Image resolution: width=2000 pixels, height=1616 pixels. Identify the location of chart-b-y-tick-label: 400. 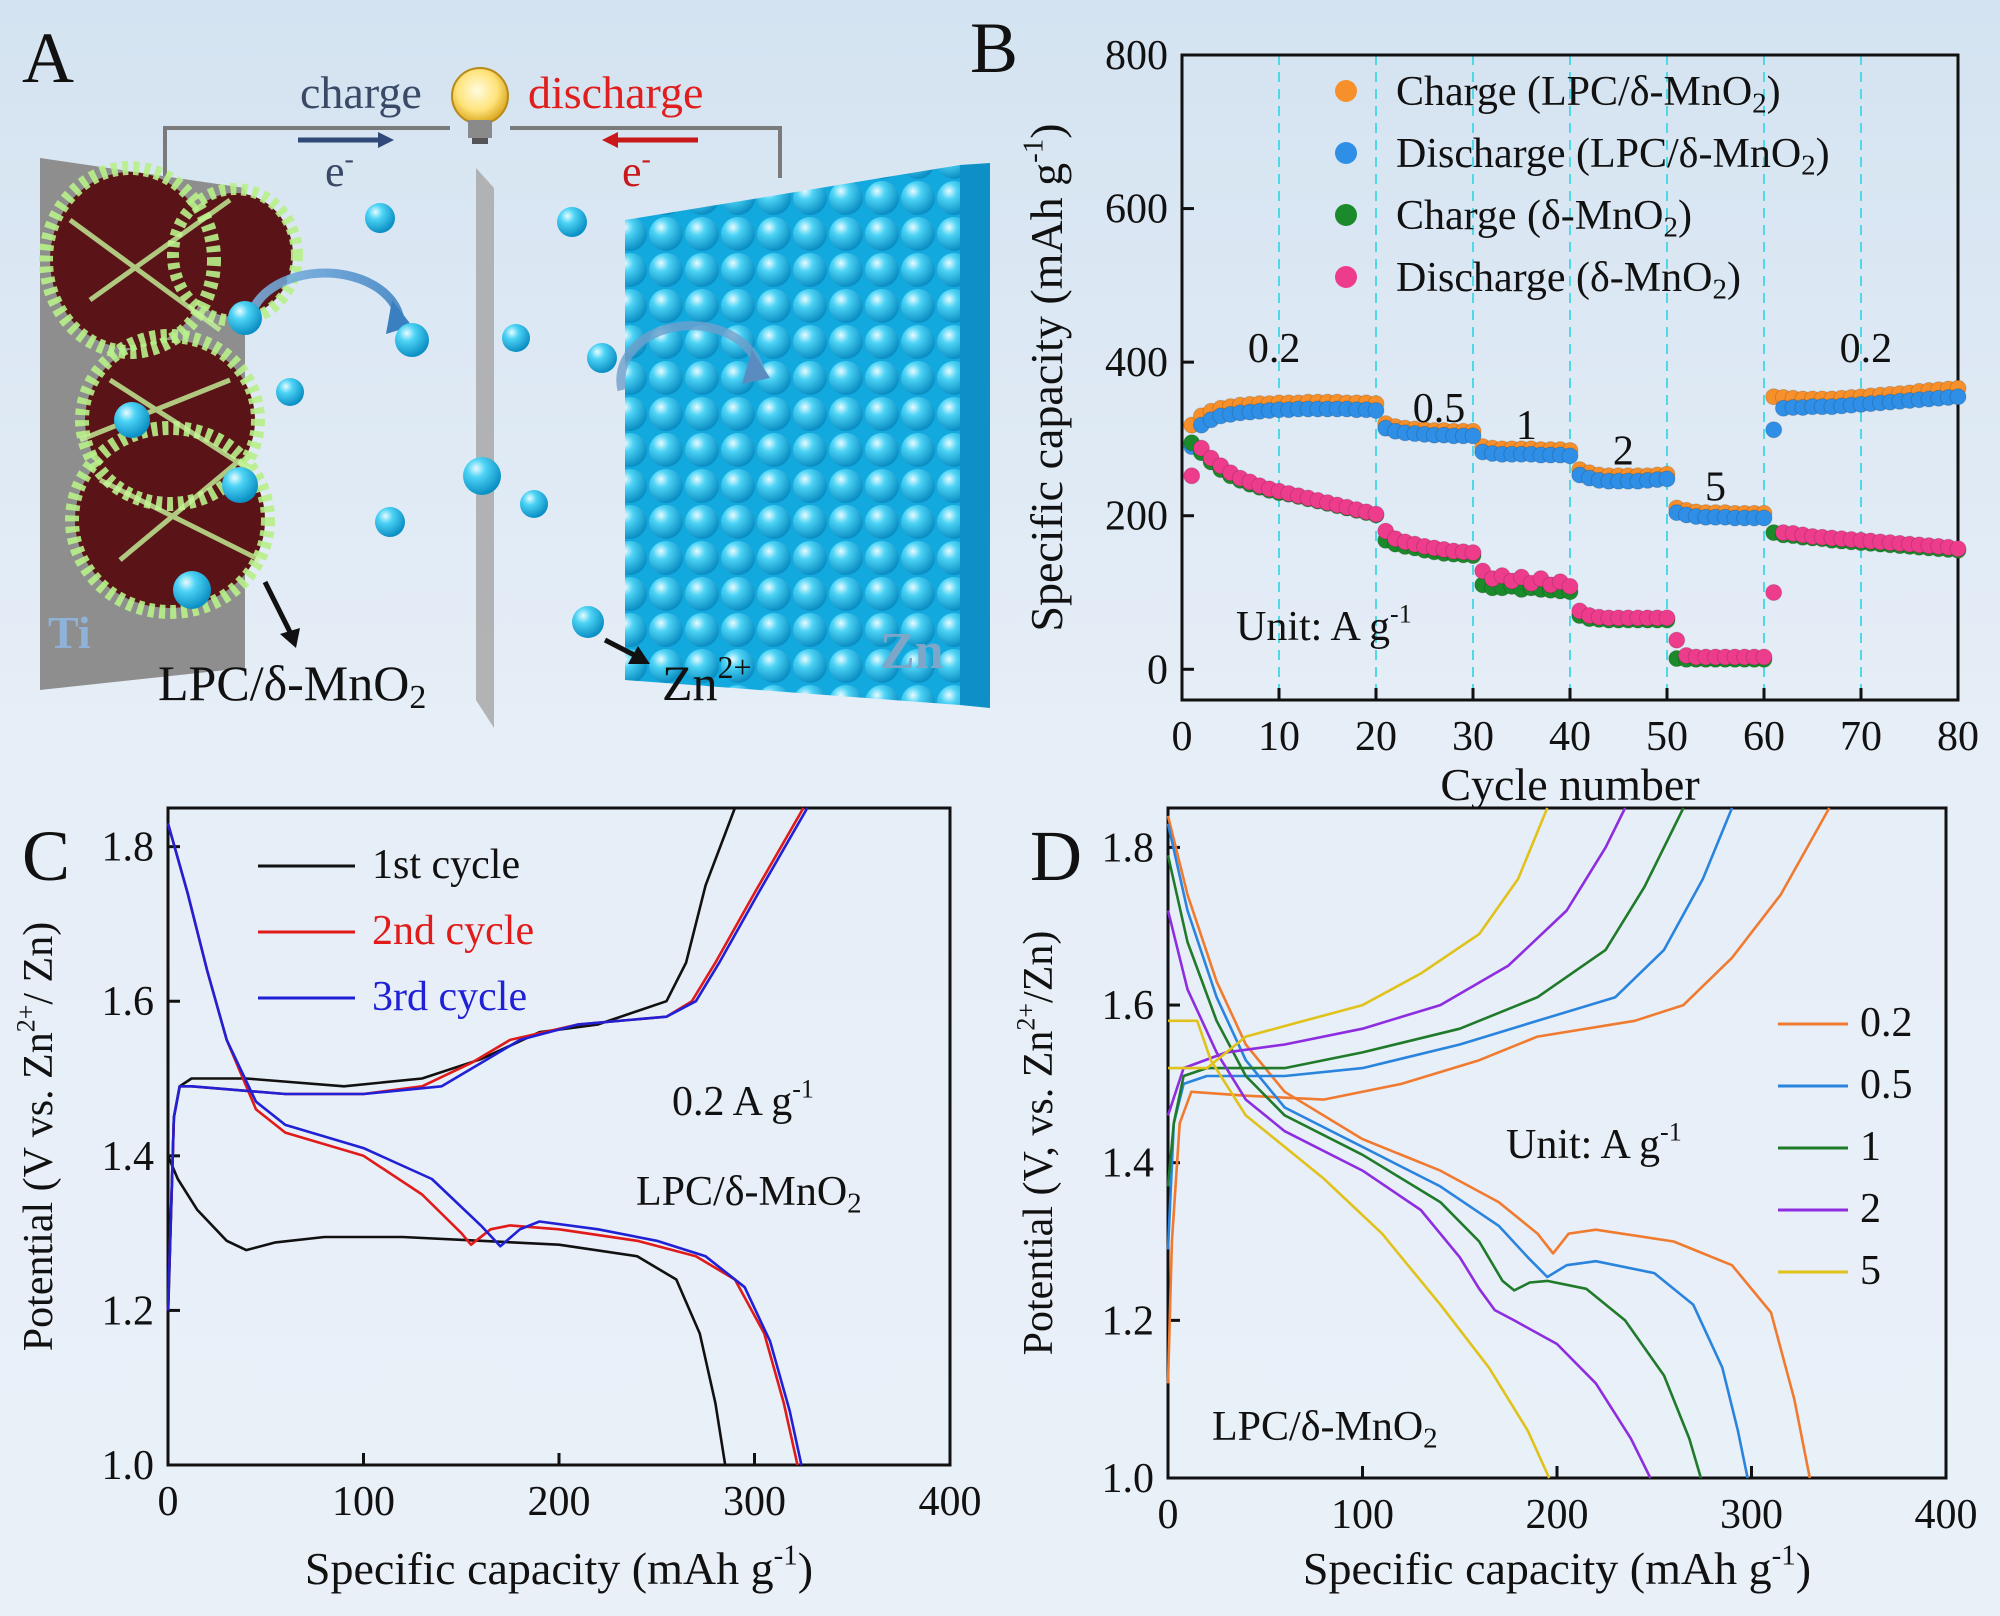
(1136, 363).